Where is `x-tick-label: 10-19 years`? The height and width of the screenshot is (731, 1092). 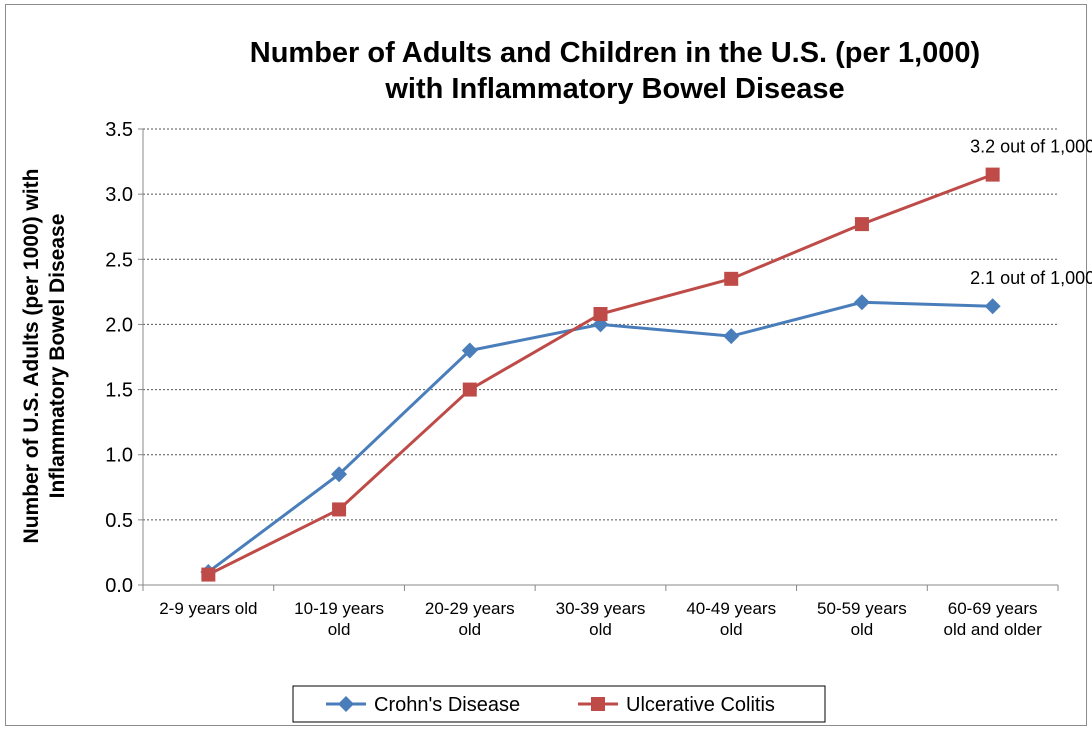
x-tick-label: 10-19 years is located at coordinates (339, 608).